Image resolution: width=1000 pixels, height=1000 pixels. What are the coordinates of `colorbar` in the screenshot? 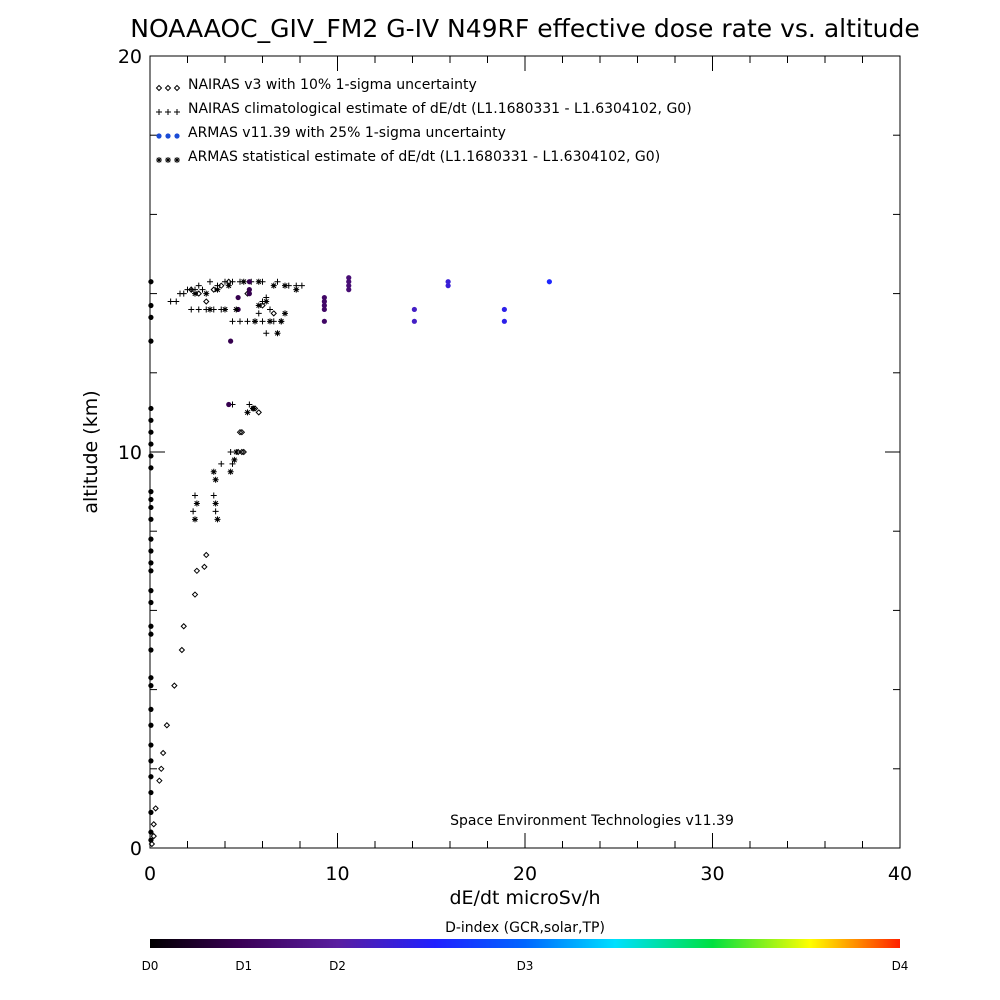 It's located at (525, 943).